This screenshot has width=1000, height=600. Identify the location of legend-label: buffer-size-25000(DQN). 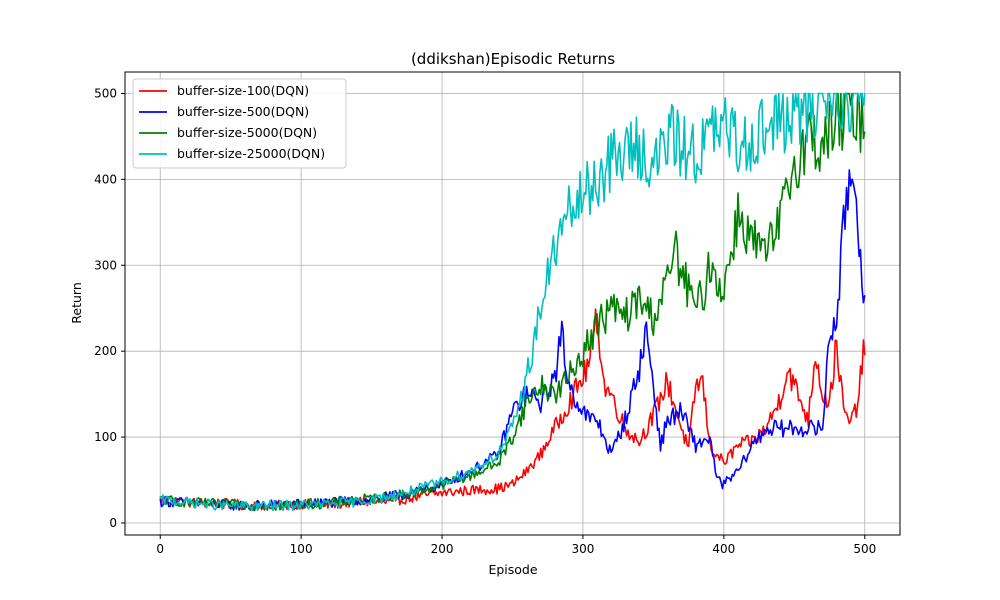
(251, 153).